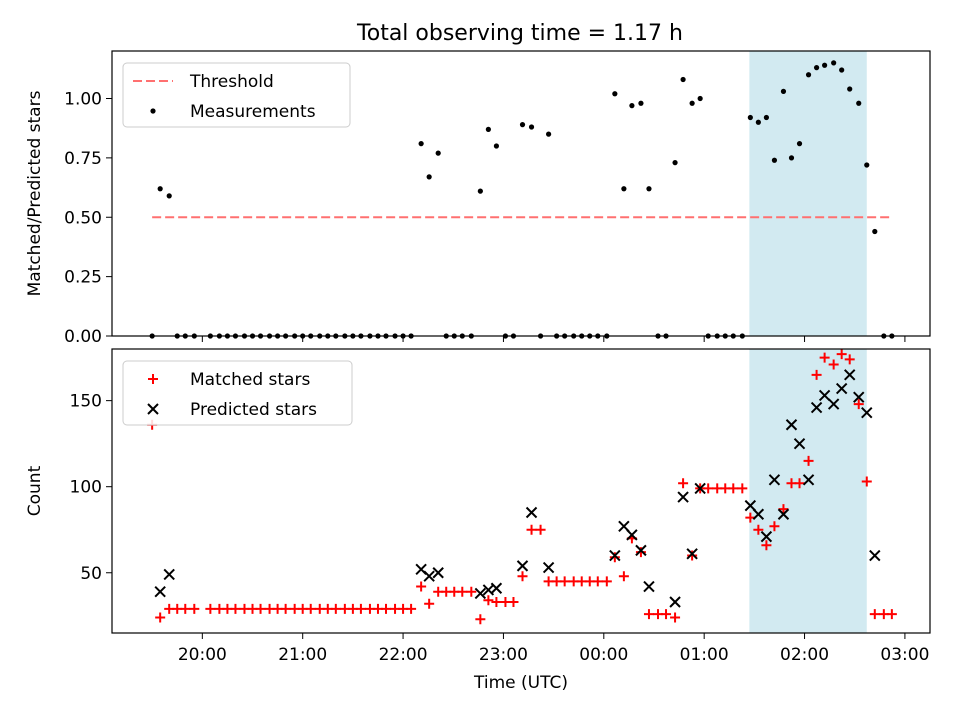  I want to click on x-tick-label: 00:00, so click(603, 655).